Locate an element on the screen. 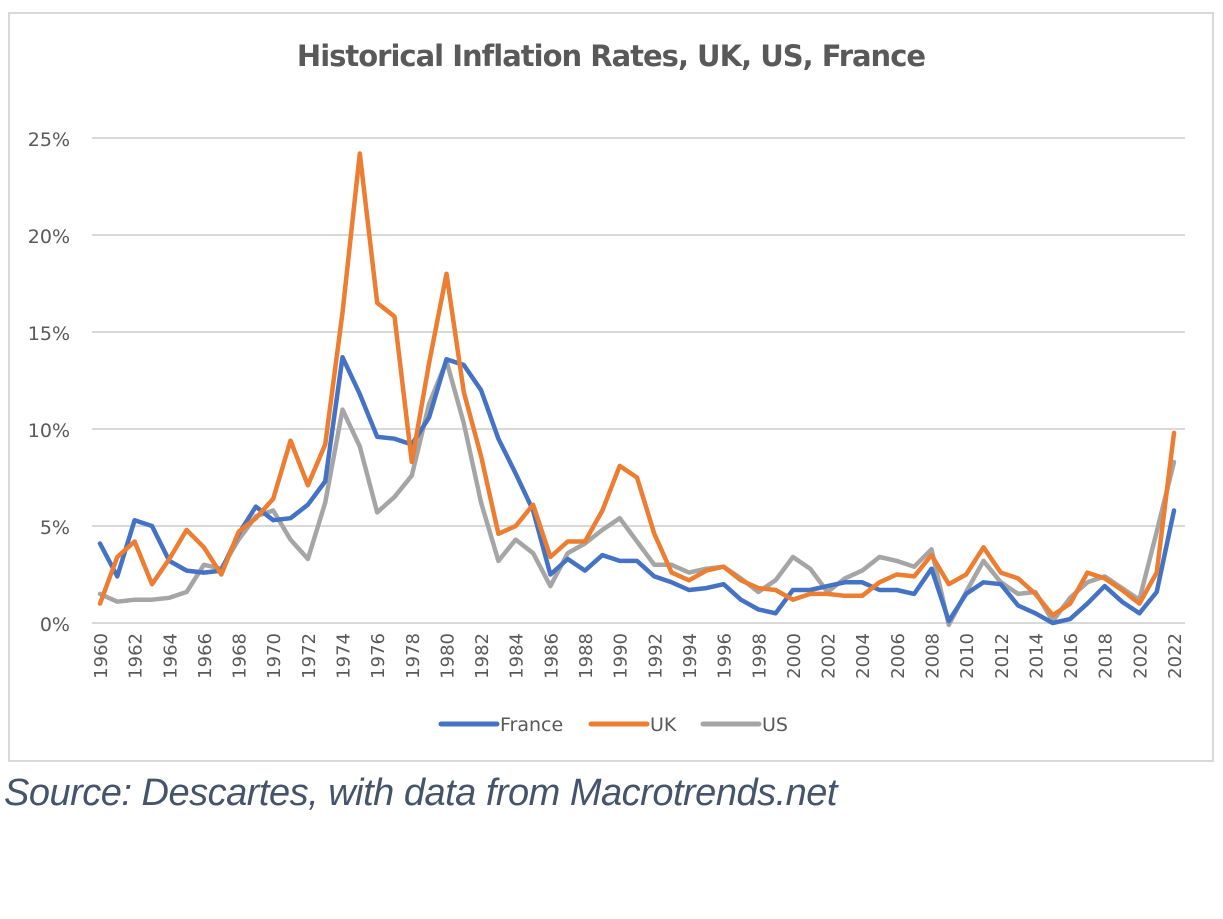 This screenshot has height=919, width=1223. x-tick-label: 1960 is located at coordinates (101, 656).